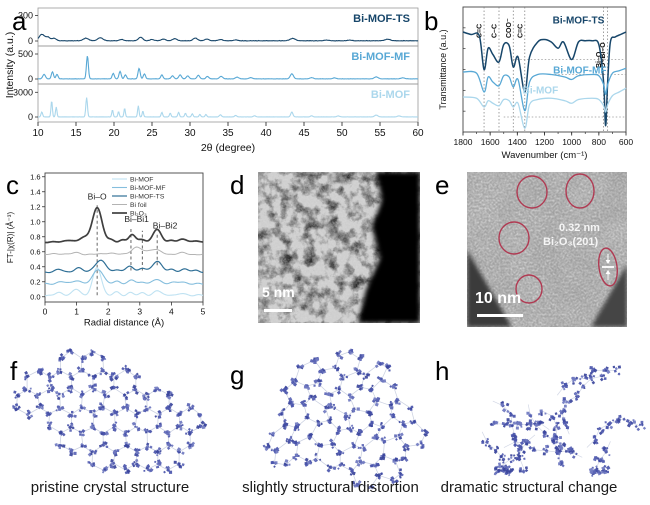 The width and height of the screenshot is (650, 505). Describe the element at coordinates (114, 133) in the screenshot. I see `svg-text: 20` at that location.